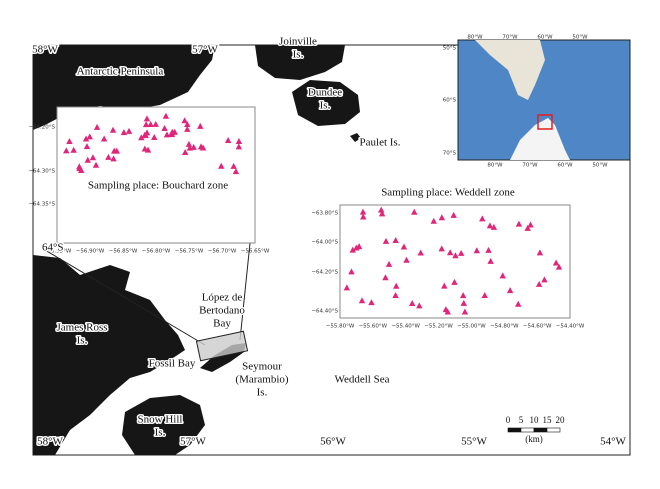 The height and width of the screenshot is (489, 660). I want to click on overview-longitude: 70°W, so click(510, 38).